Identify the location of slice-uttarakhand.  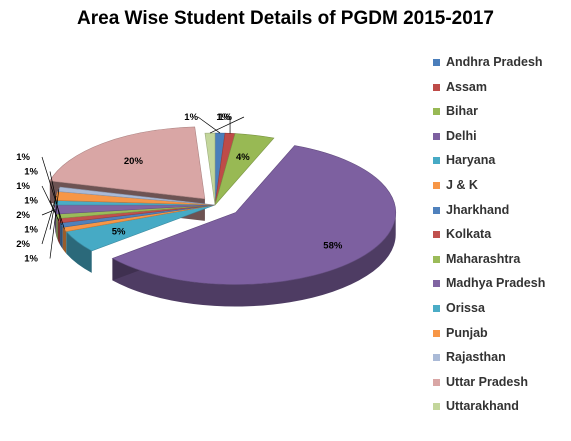
(210, 169).